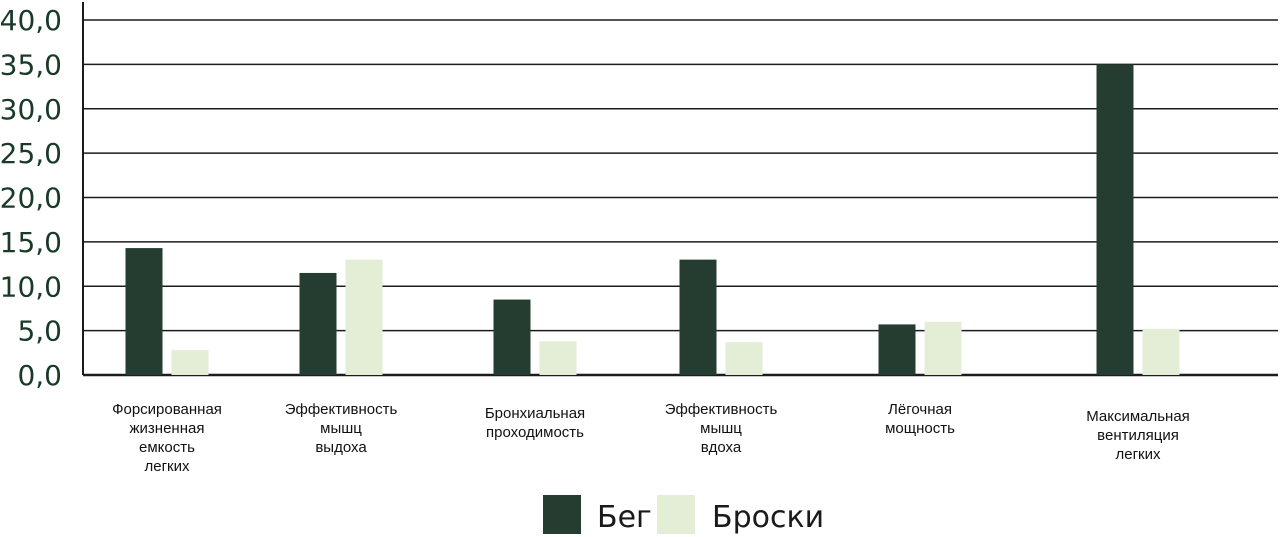 Image resolution: width=1280 pixels, height=537 pixels. Describe the element at coordinates (167, 438) in the screenshot. I see `x-category-label: Форсированная жизненная емкость легких` at that location.